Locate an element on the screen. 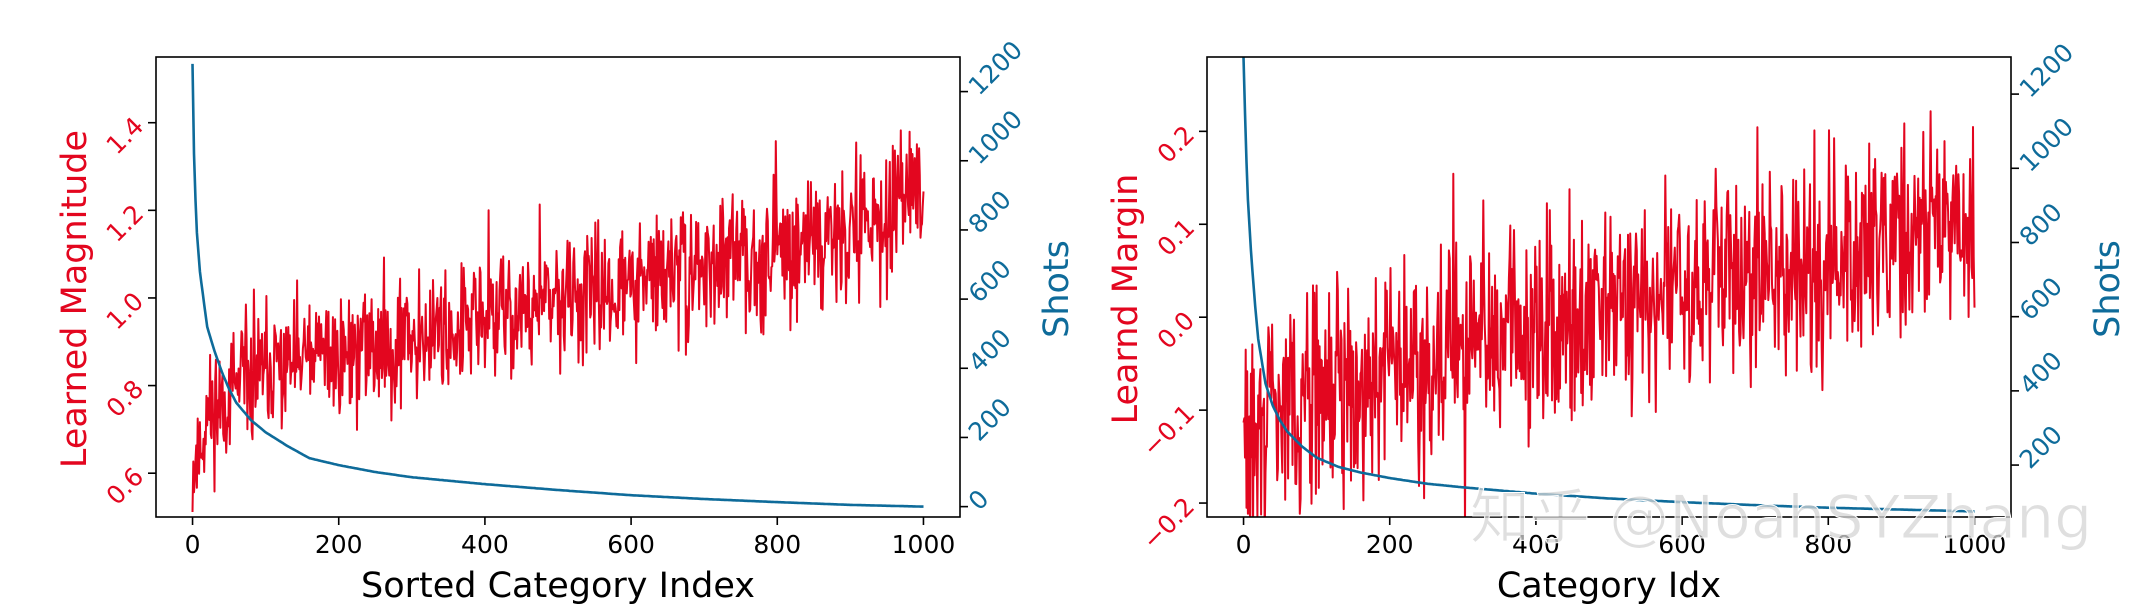 This screenshot has width=2148, height=608. y-left-tick-label: 0.8 is located at coordinates (125, 398).